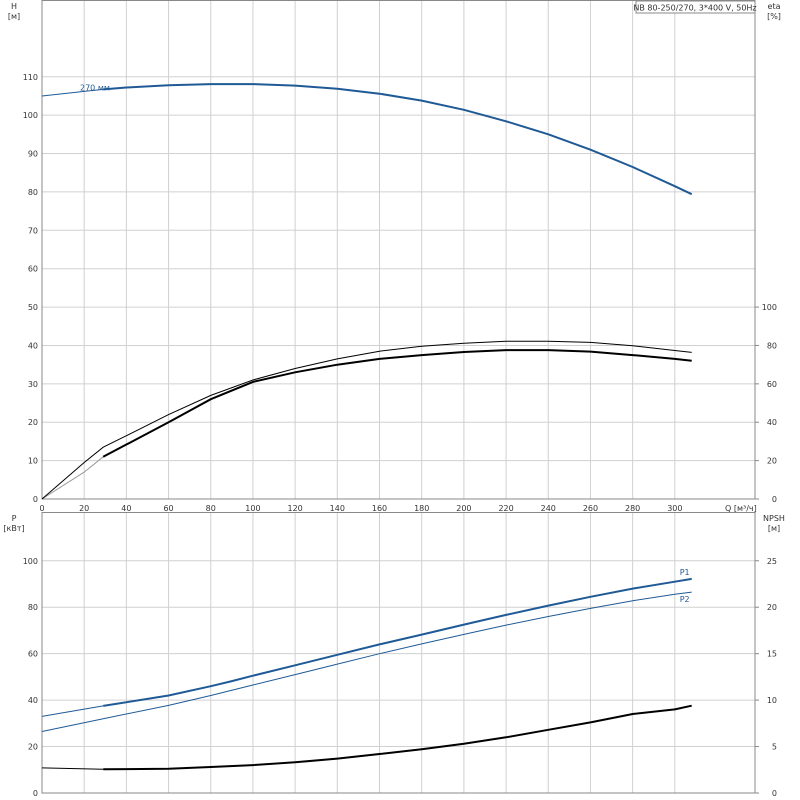 Image resolution: width=800 pixels, height=800 pixels. I want to click on x-tick-label: 160, so click(379, 508).